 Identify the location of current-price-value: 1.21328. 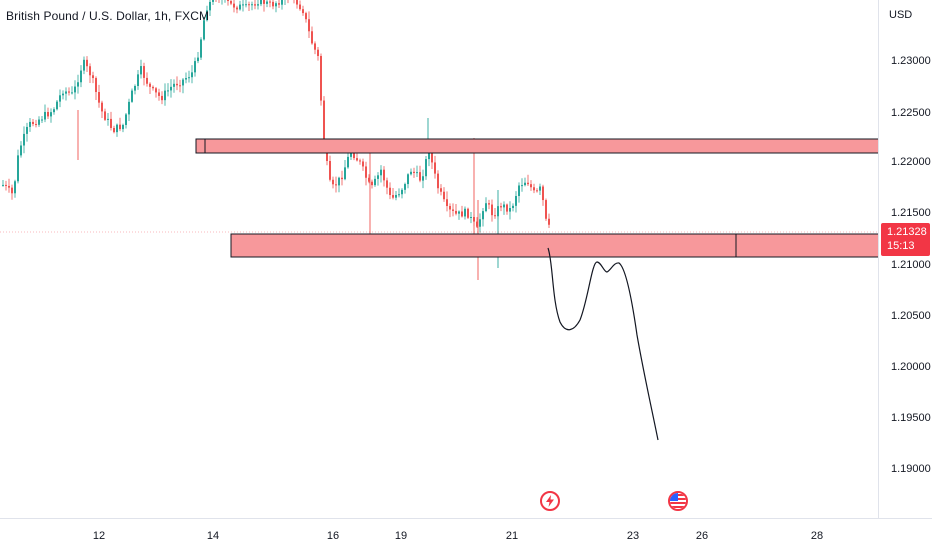
(907, 232).